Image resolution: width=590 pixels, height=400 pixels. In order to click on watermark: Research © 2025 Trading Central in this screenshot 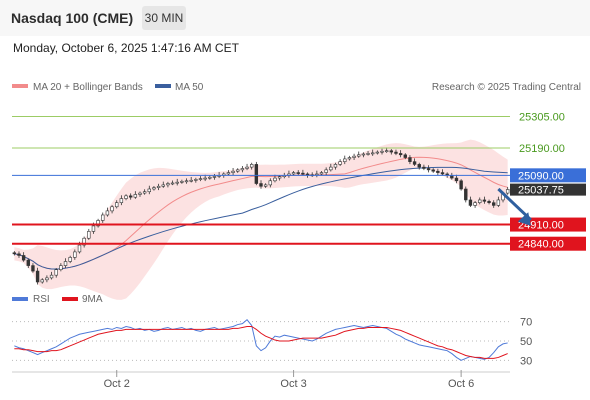, I will do `click(506, 87)`.